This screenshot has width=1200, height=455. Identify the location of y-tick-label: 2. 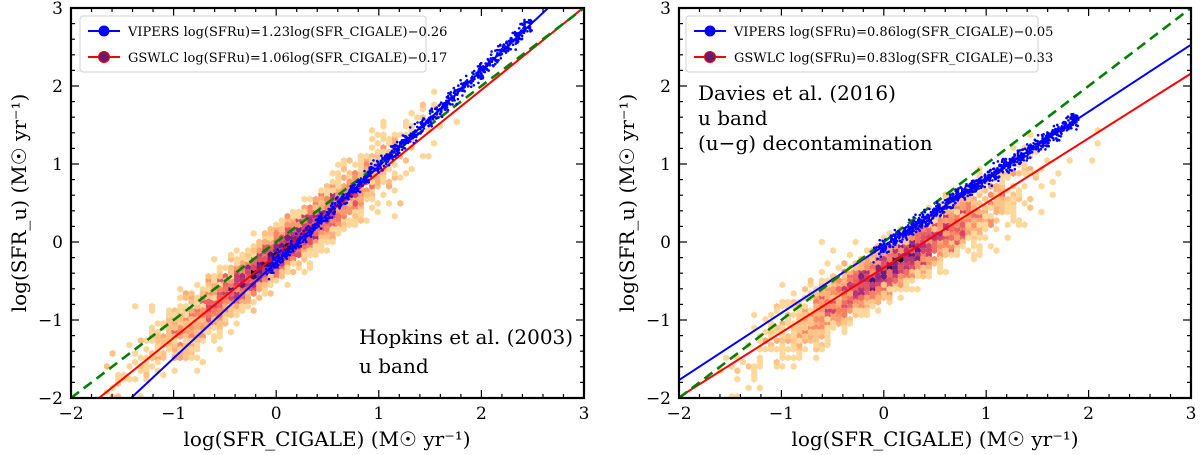
(665, 87).